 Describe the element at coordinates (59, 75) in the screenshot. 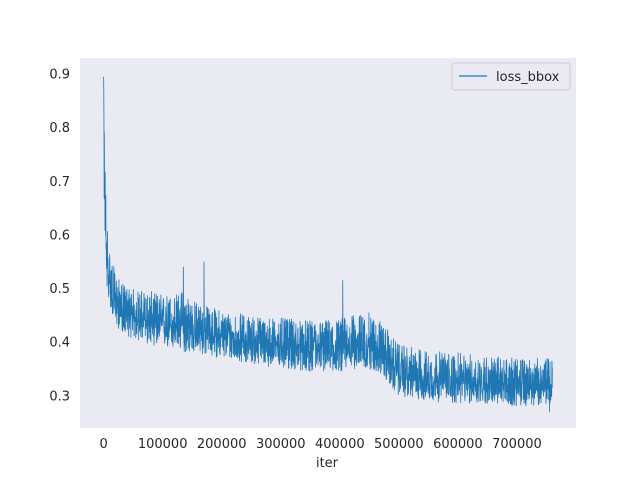

I see `y-tick-label: 0.9` at that location.